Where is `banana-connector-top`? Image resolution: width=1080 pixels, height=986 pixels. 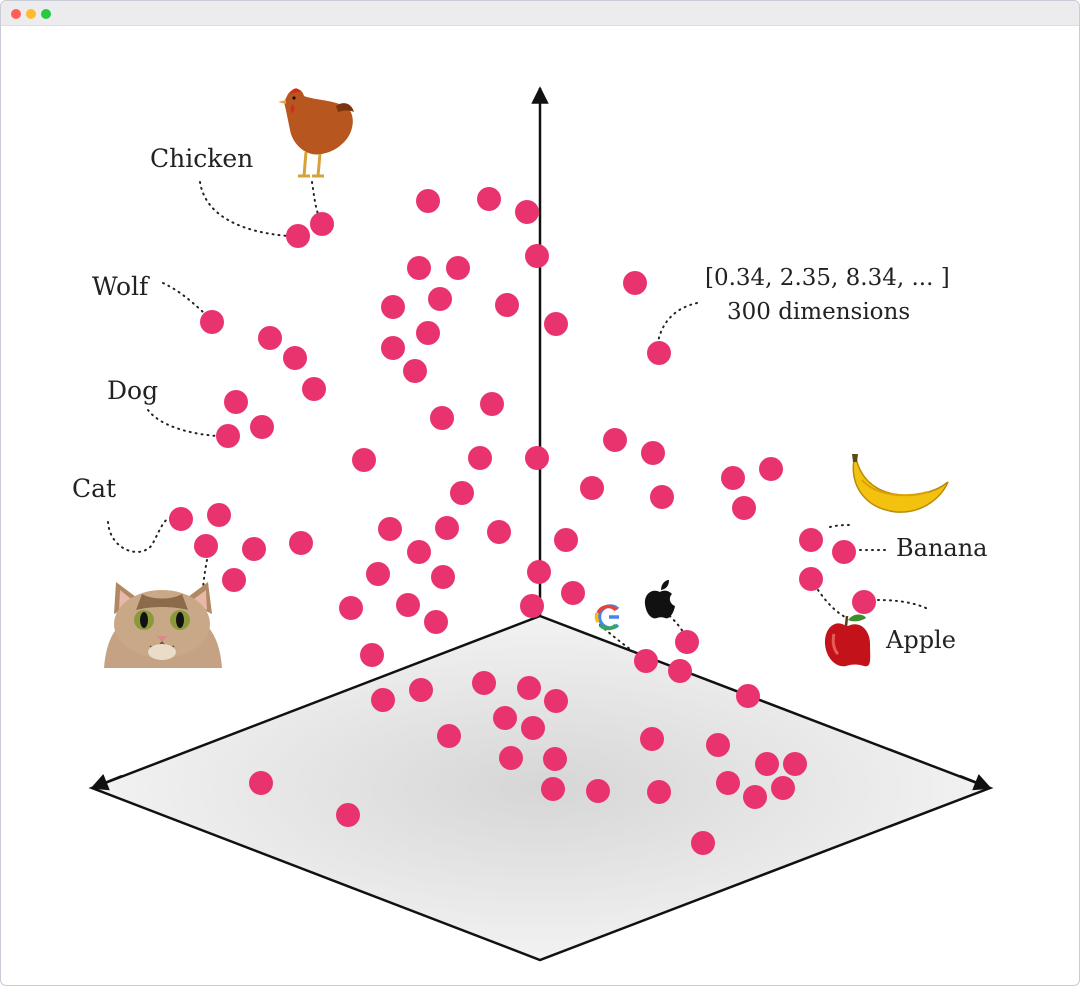
banana-connector-top is located at coordinates (841, 526).